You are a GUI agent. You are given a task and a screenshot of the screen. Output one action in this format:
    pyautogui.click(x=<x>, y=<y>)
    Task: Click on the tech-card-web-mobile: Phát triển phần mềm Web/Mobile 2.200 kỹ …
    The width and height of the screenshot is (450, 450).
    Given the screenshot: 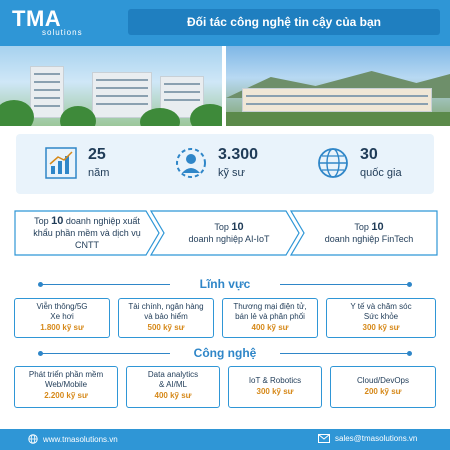 What is the action you would take?
    pyautogui.click(x=66, y=387)
    